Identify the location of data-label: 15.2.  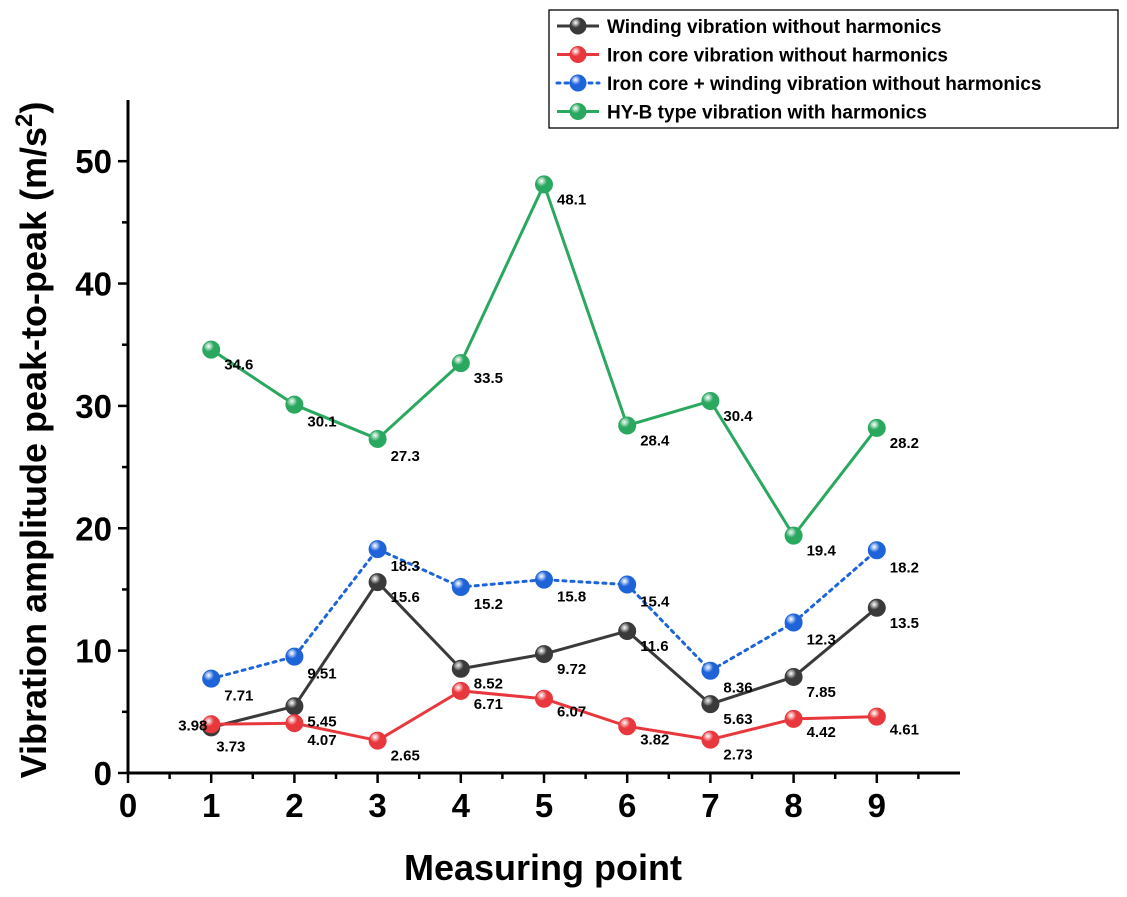
(488, 604).